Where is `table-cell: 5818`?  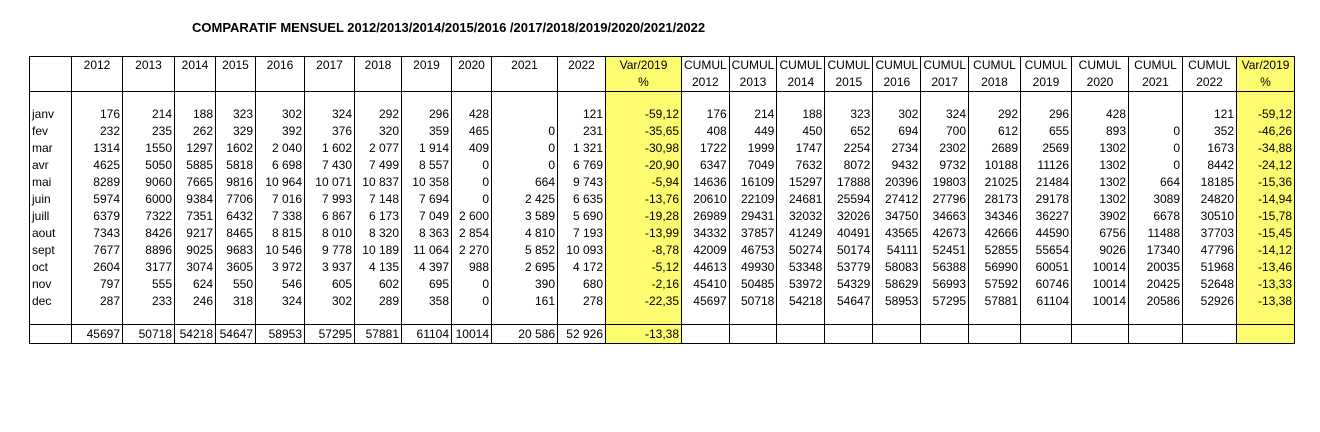 table-cell: 5818 is located at coordinates (235, 165).